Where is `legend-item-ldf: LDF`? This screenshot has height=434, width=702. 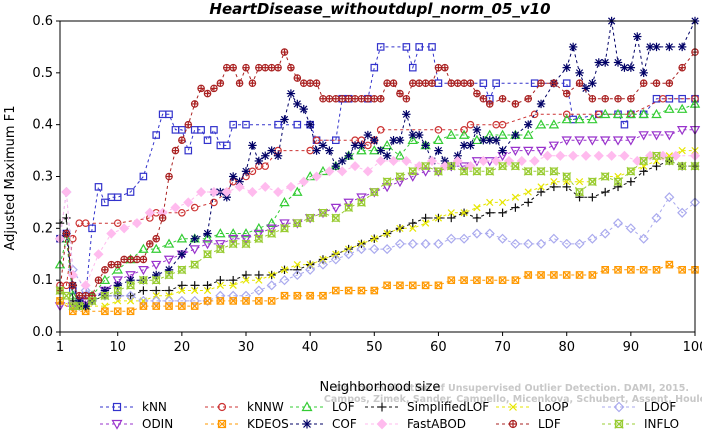
legend-item-ldf: LDF is located at coordinates (528, 424).